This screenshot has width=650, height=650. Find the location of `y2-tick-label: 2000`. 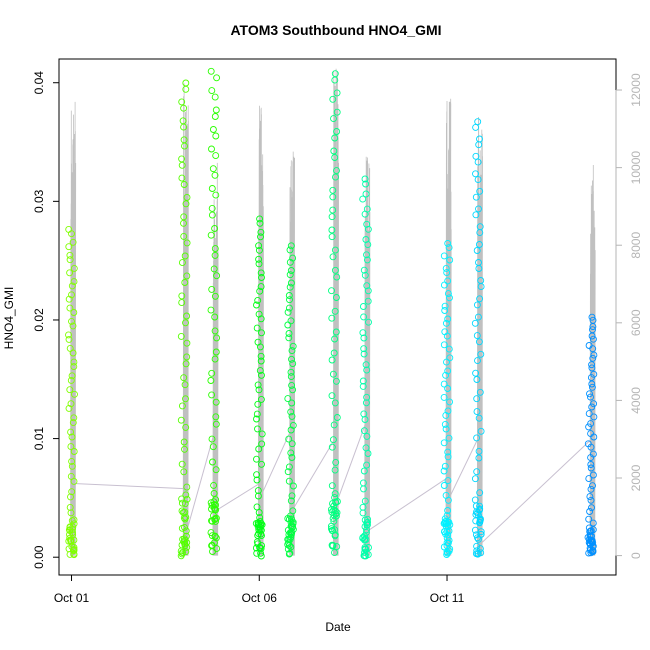

y2-tick-label: 2000 is located at coordinates (636, 477).